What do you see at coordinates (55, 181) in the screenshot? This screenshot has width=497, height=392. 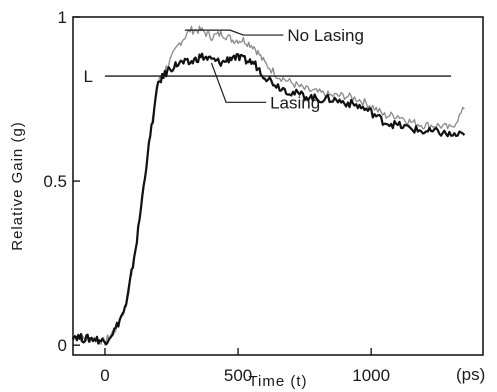 I see `y-tick-label: 0.5` at bounding box center [55, 181].